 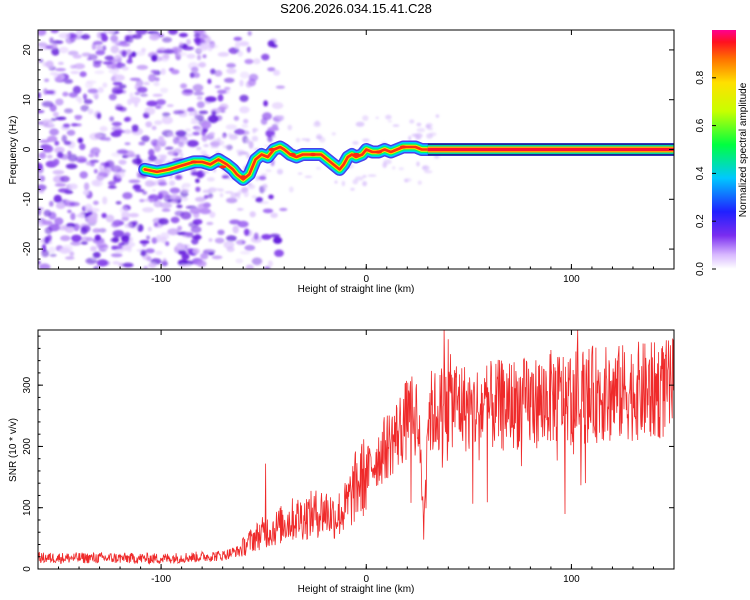 What do you see at coordinates (27, 100) in the screenshot?
I see `y-tick-label: 10` at bounding box center [27, 100].